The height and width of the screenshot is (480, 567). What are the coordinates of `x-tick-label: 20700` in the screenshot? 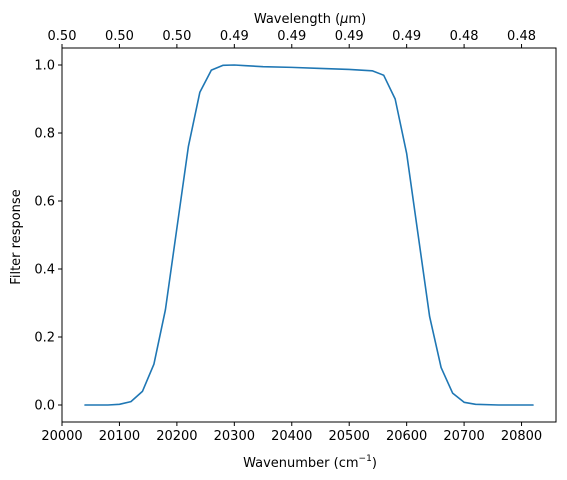 It's located at (463, 436).